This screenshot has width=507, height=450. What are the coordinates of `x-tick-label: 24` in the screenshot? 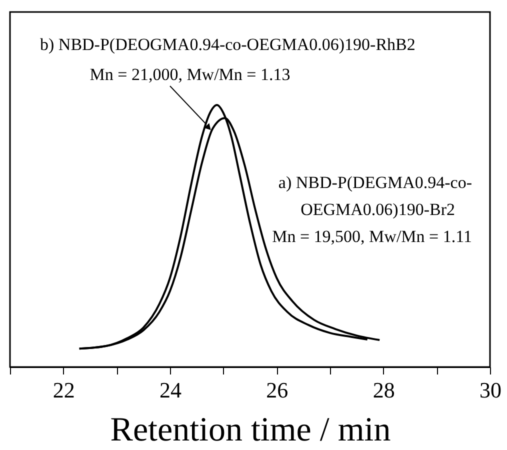 It's located at (171, 390).